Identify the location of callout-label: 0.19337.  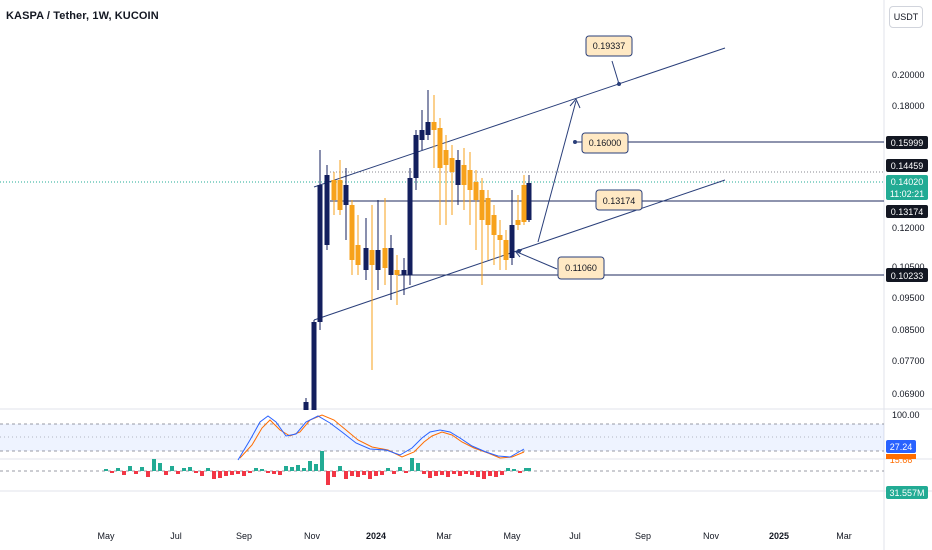
(609, 46).